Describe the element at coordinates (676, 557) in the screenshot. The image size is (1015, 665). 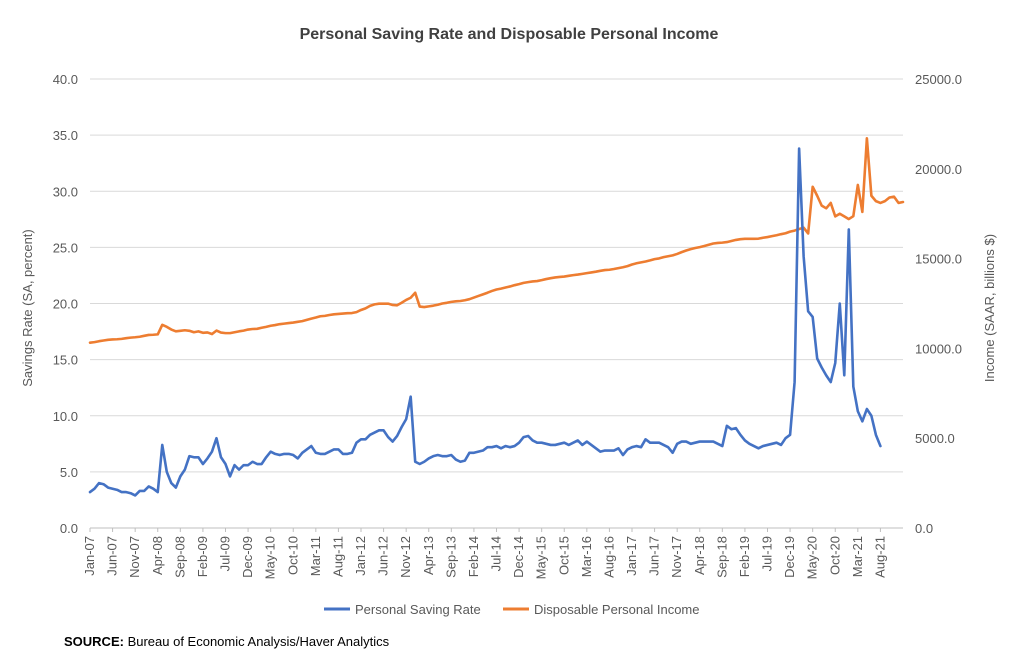
I see `x-tick-label: Nov-17` at that location.